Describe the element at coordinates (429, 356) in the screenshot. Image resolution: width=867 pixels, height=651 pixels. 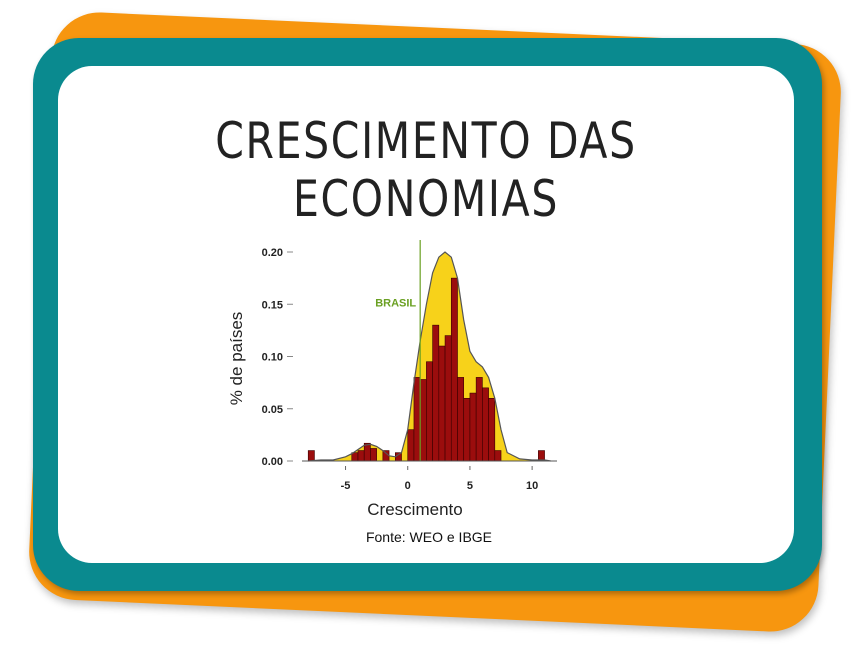
I see `density-line` at that location.